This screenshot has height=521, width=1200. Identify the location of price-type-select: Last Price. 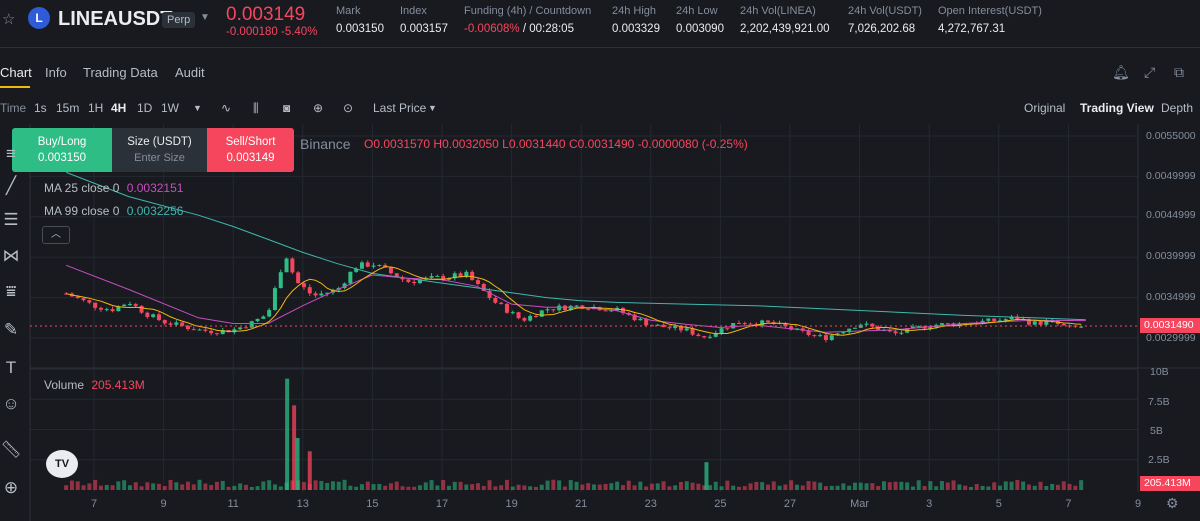
(400, 108).